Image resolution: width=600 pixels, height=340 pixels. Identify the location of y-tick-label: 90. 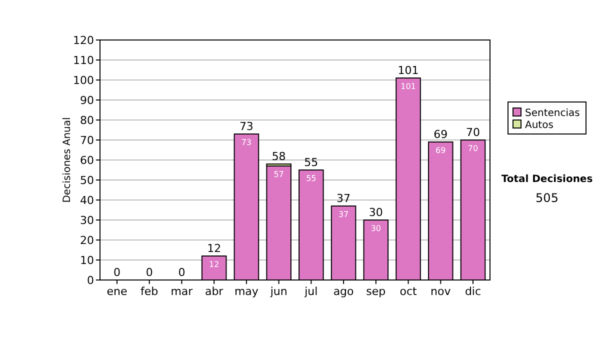
(87, 100).